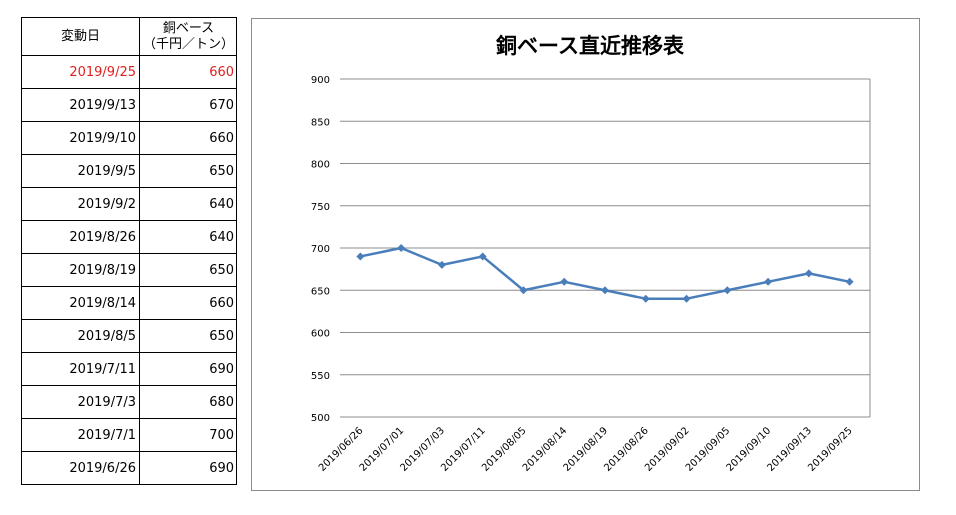 This screenshot has width=956, height=515. I want to click on row-price: 700, so click(188, 435).